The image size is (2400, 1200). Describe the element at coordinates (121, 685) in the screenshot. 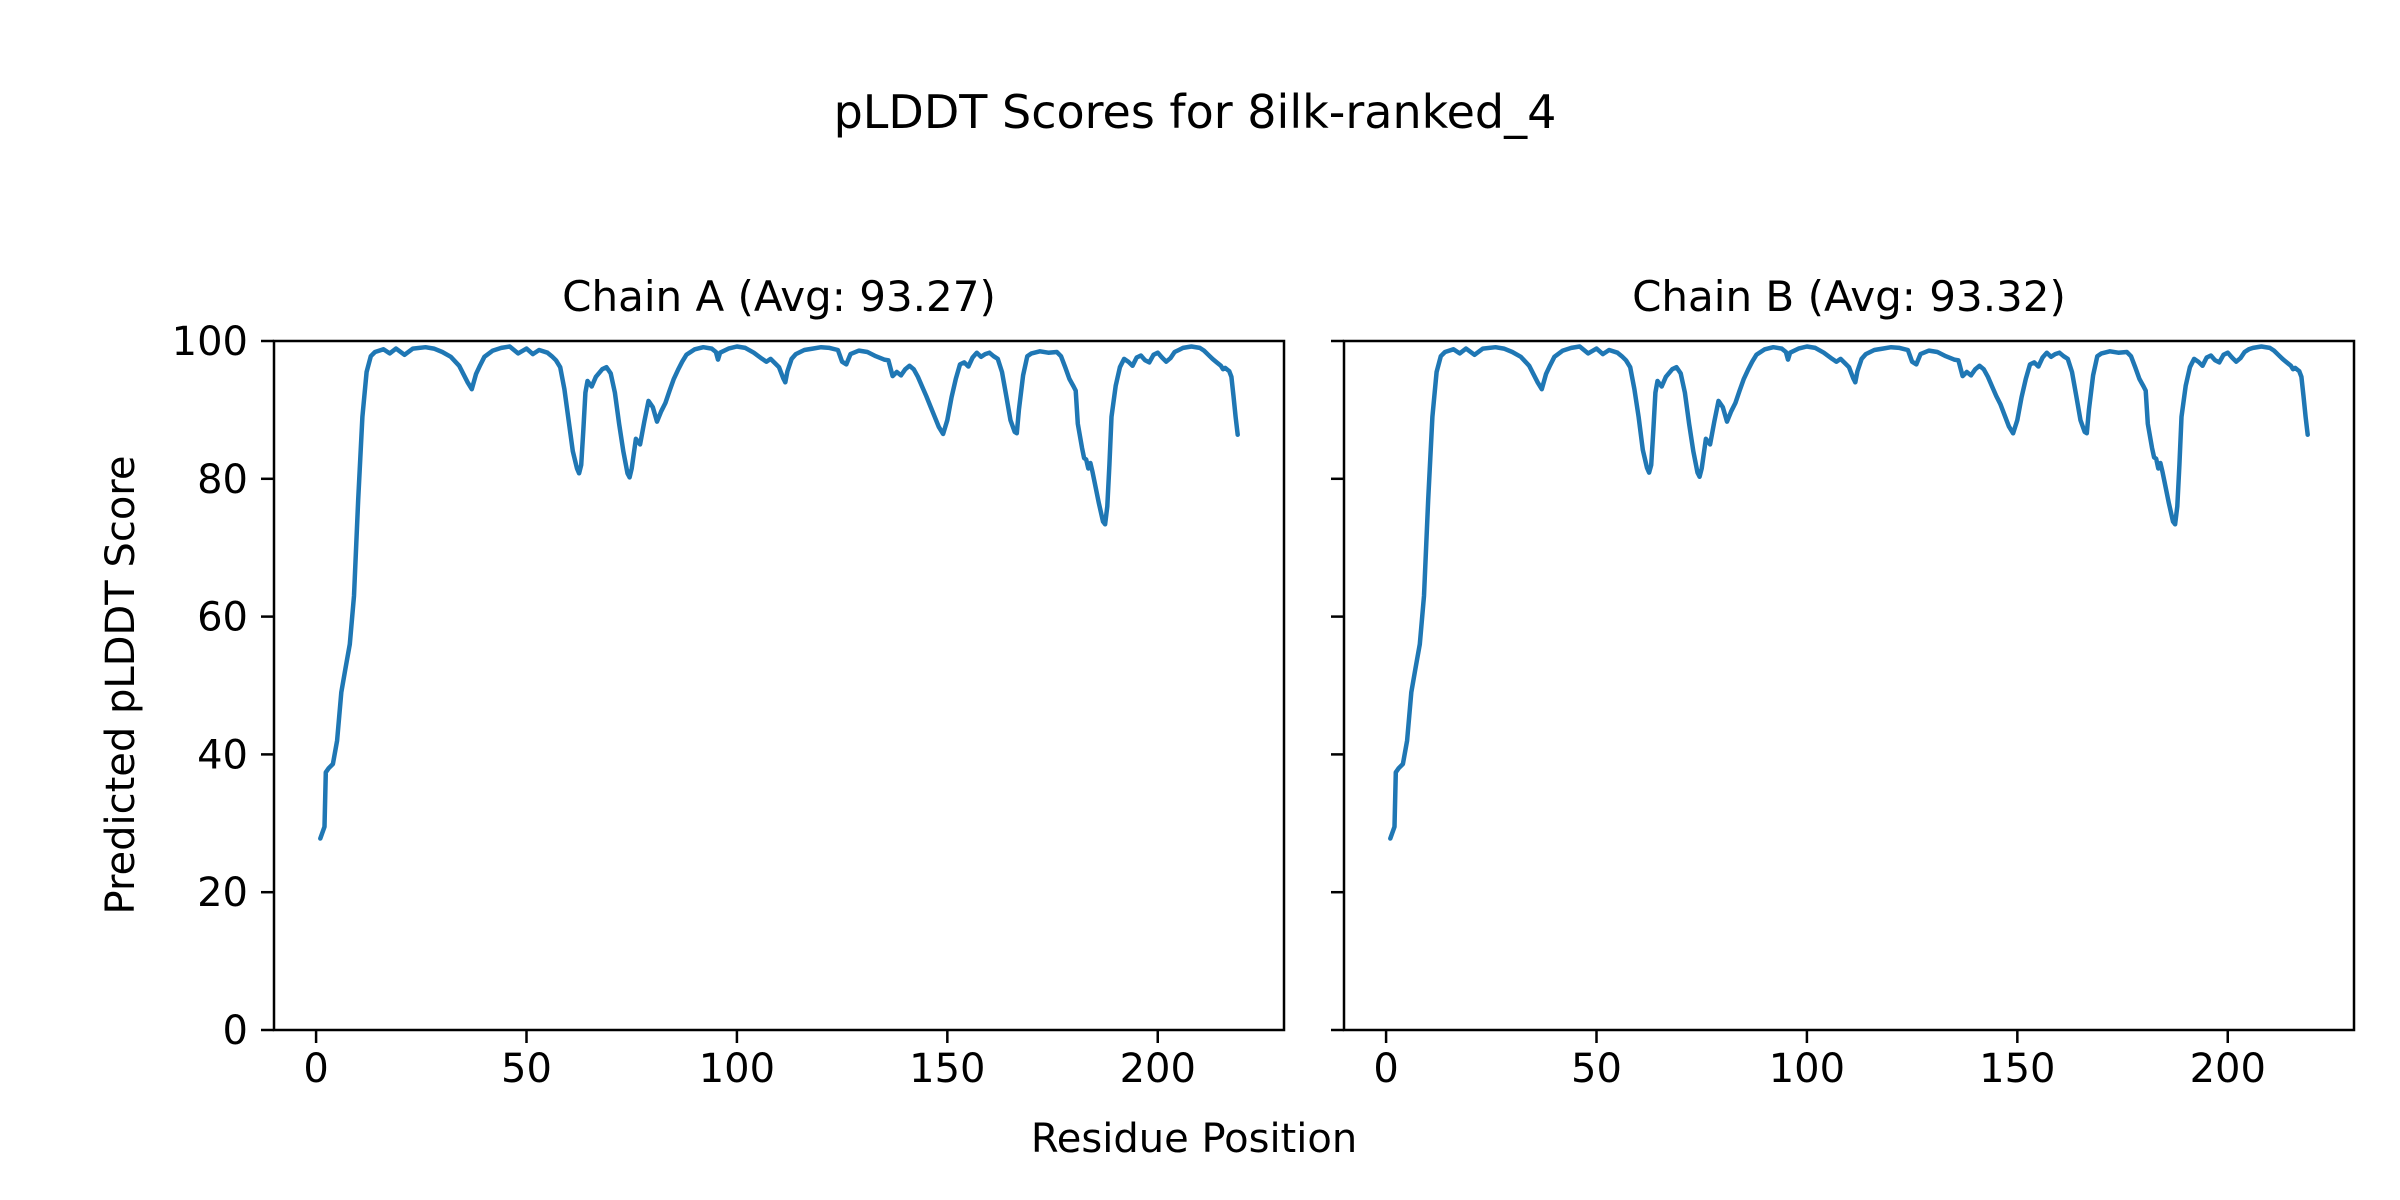

I see `y-axis-label: Predicted pLDDT Score` at that location.